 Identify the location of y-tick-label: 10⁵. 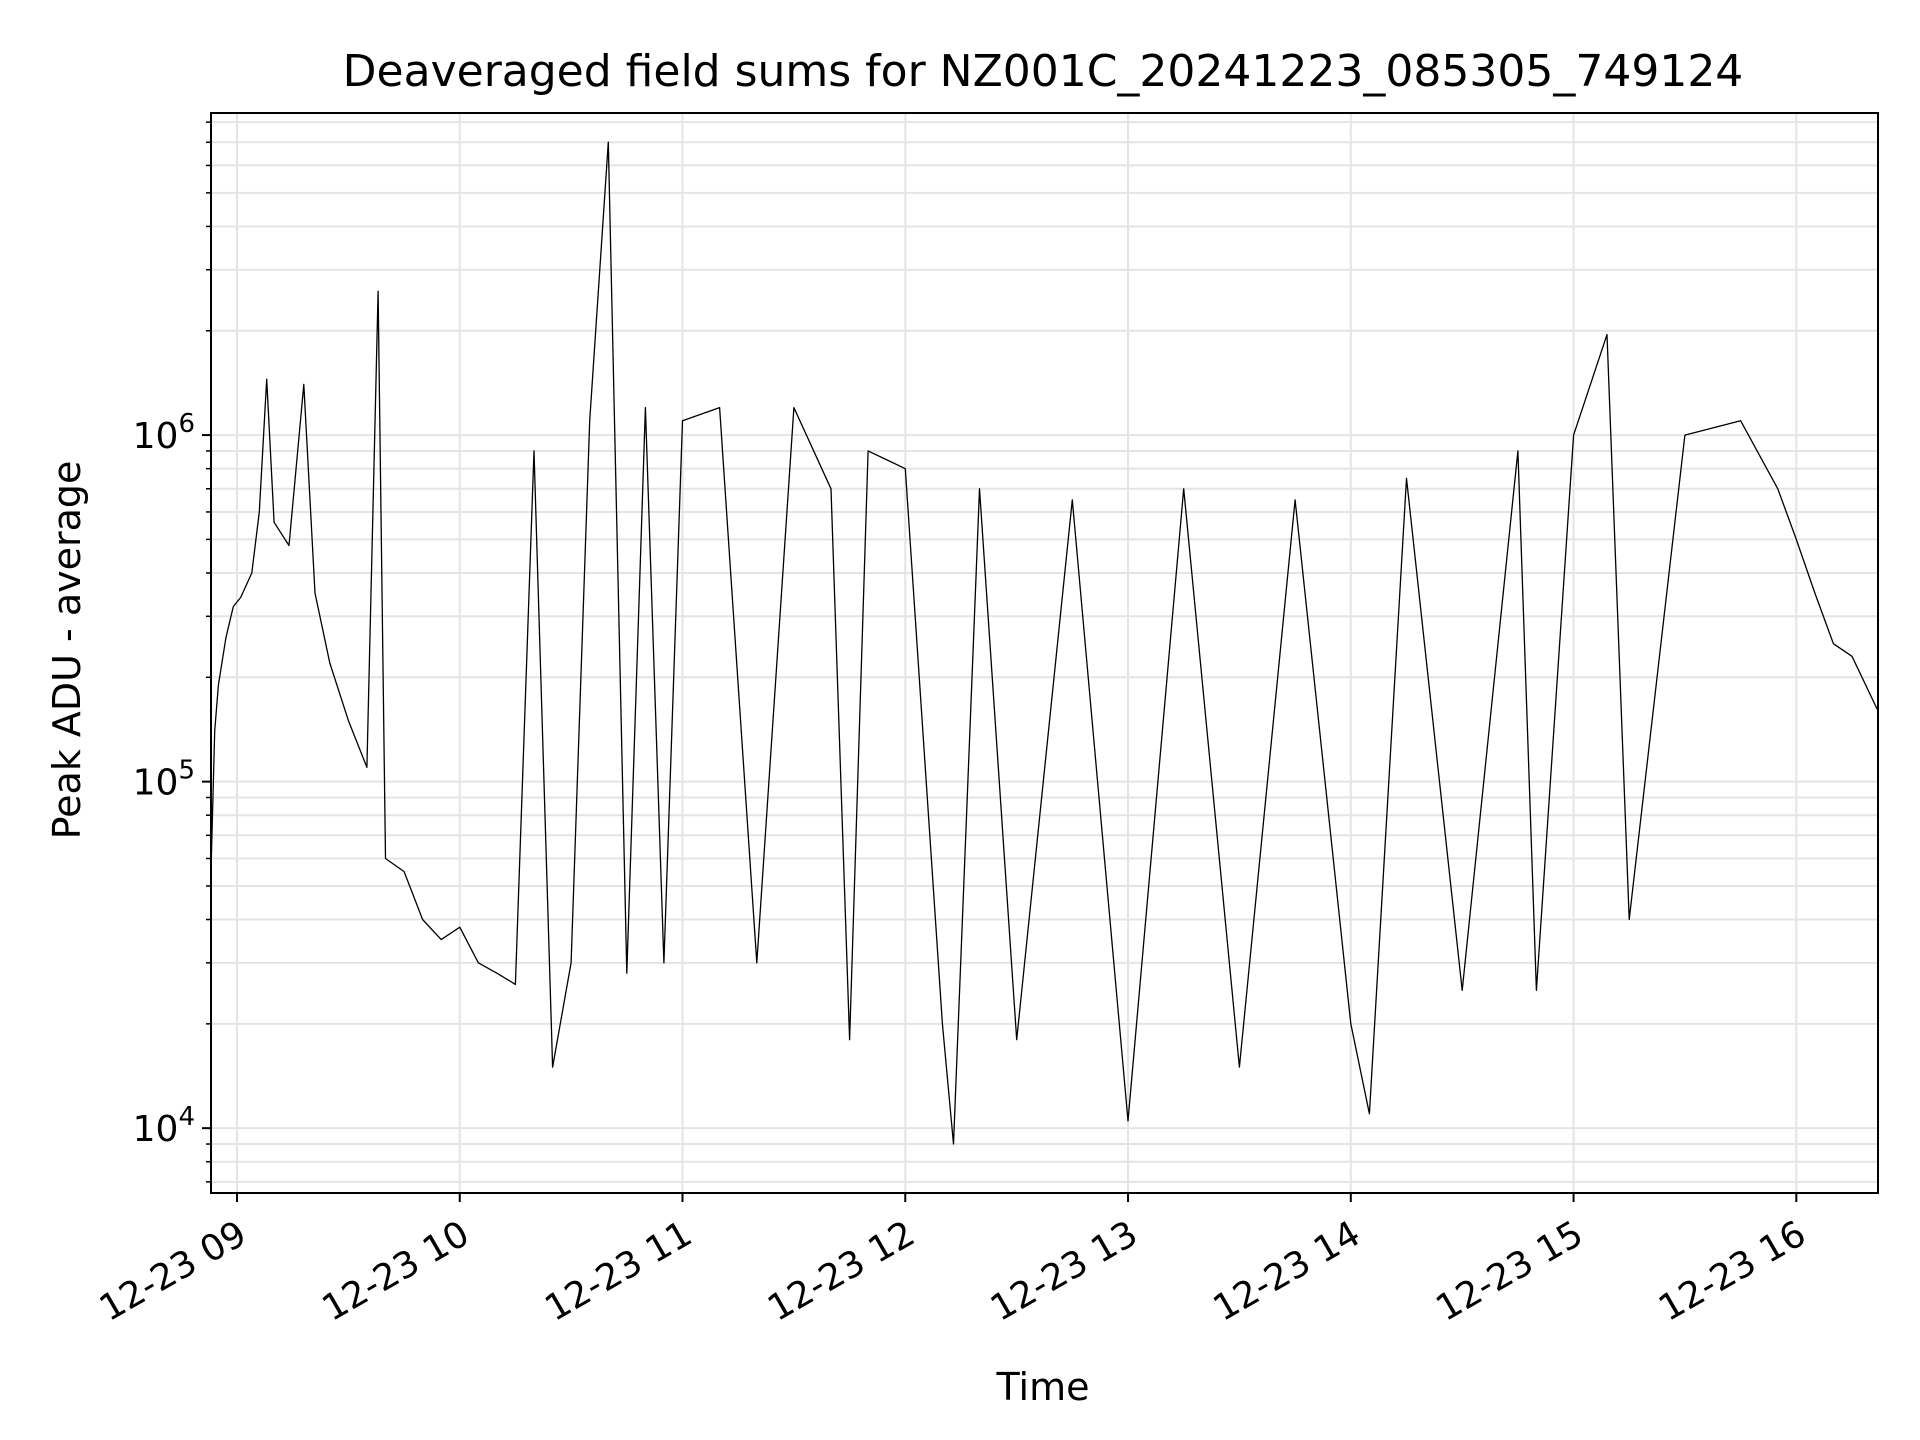
(164, 780).